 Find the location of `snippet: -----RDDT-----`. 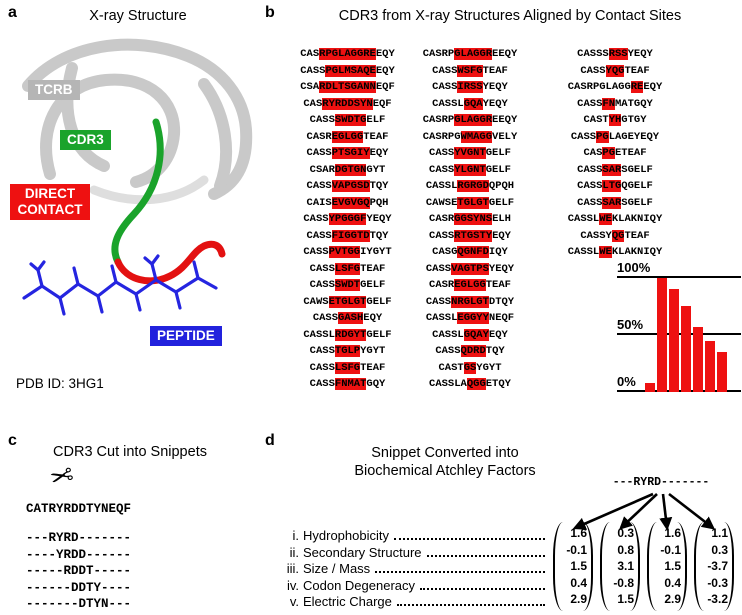

snippet: -----RDDT----- is located at coordinates (79, 571).